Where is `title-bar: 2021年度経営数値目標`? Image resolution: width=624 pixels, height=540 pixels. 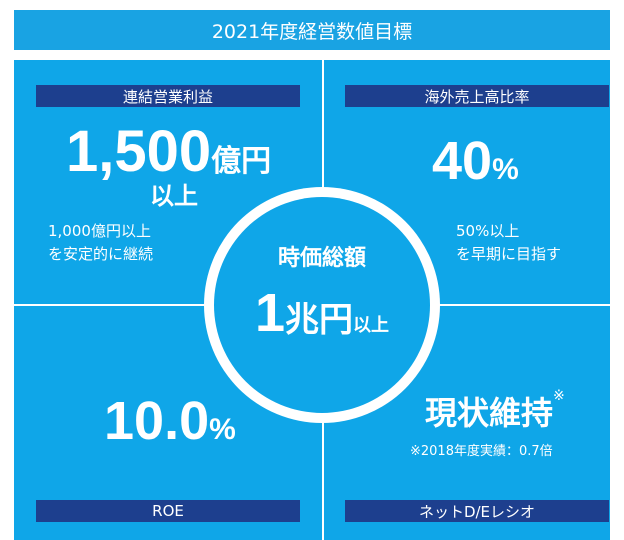
title-bar: 2021年度経営数値目標 is located at coordinates (312, 30).